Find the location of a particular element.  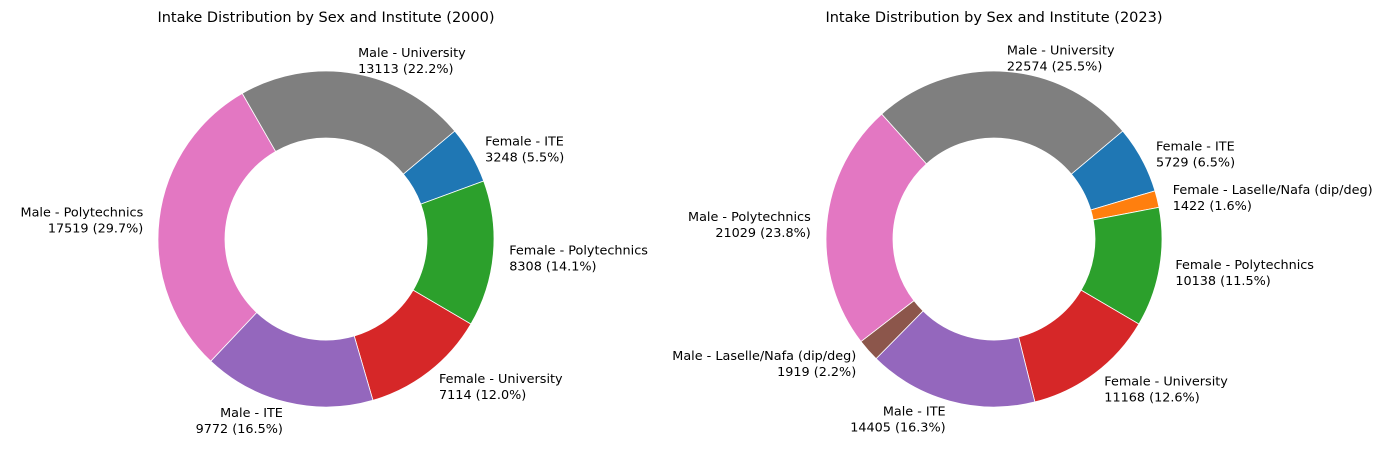

slice-label: Female - ITE 3248 (5.5%) is located at coordinates (524, 150).